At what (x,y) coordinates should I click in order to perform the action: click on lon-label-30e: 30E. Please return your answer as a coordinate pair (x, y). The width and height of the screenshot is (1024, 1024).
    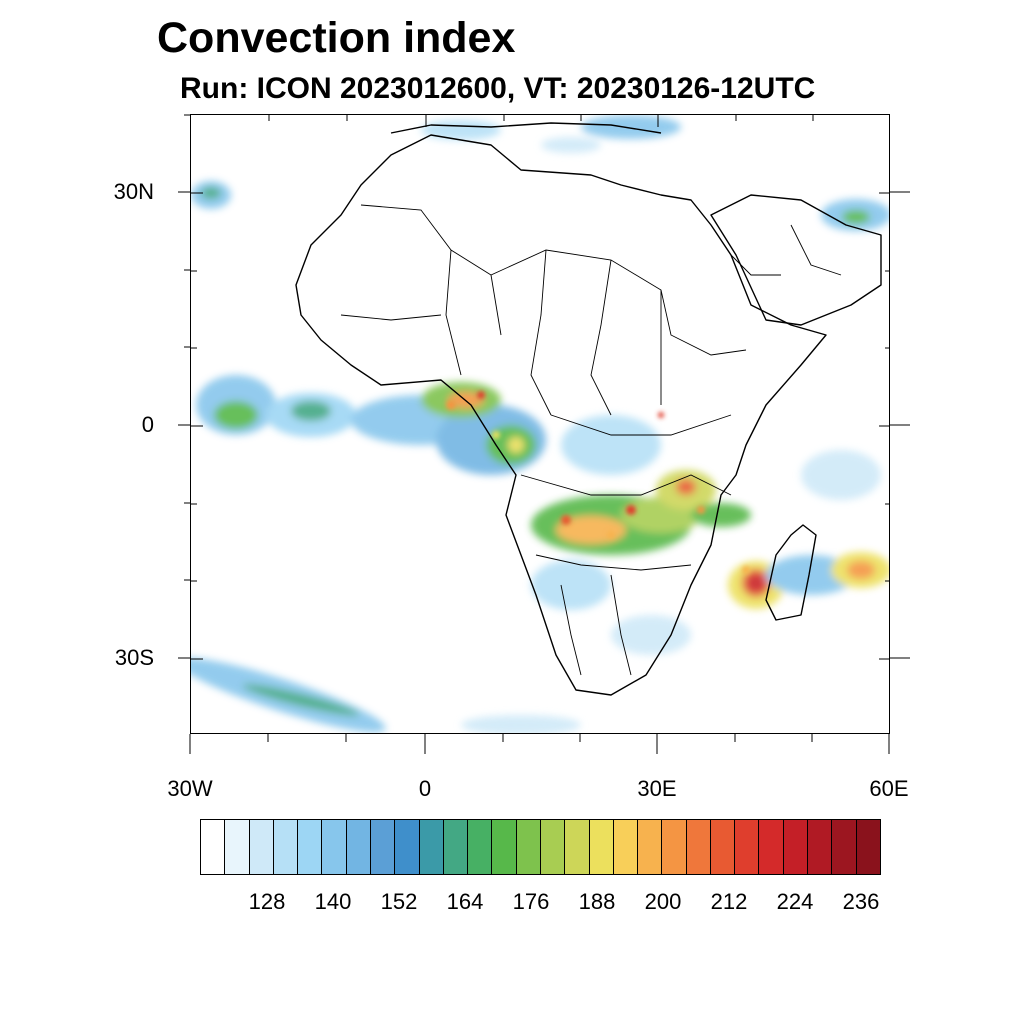
    Looking at the image, I should click on (657, 788).